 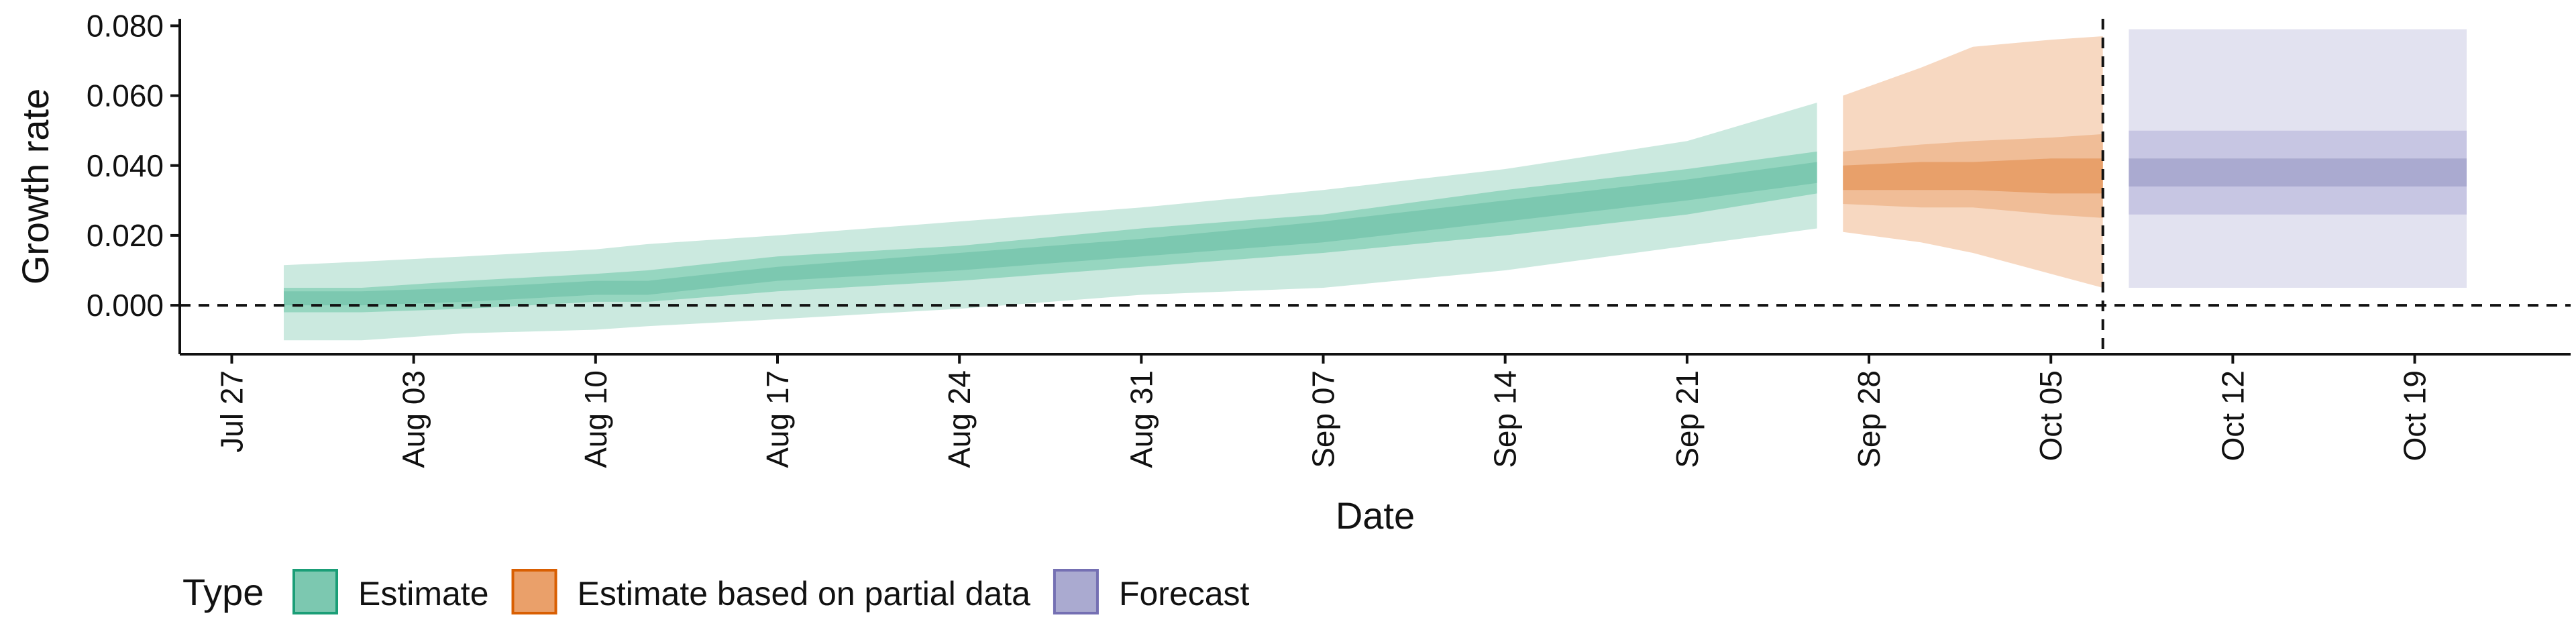 What do you see at coordinates (223, 592) in the screenshot?
I see `legend-title: Type` at bounding box center [223, 592].